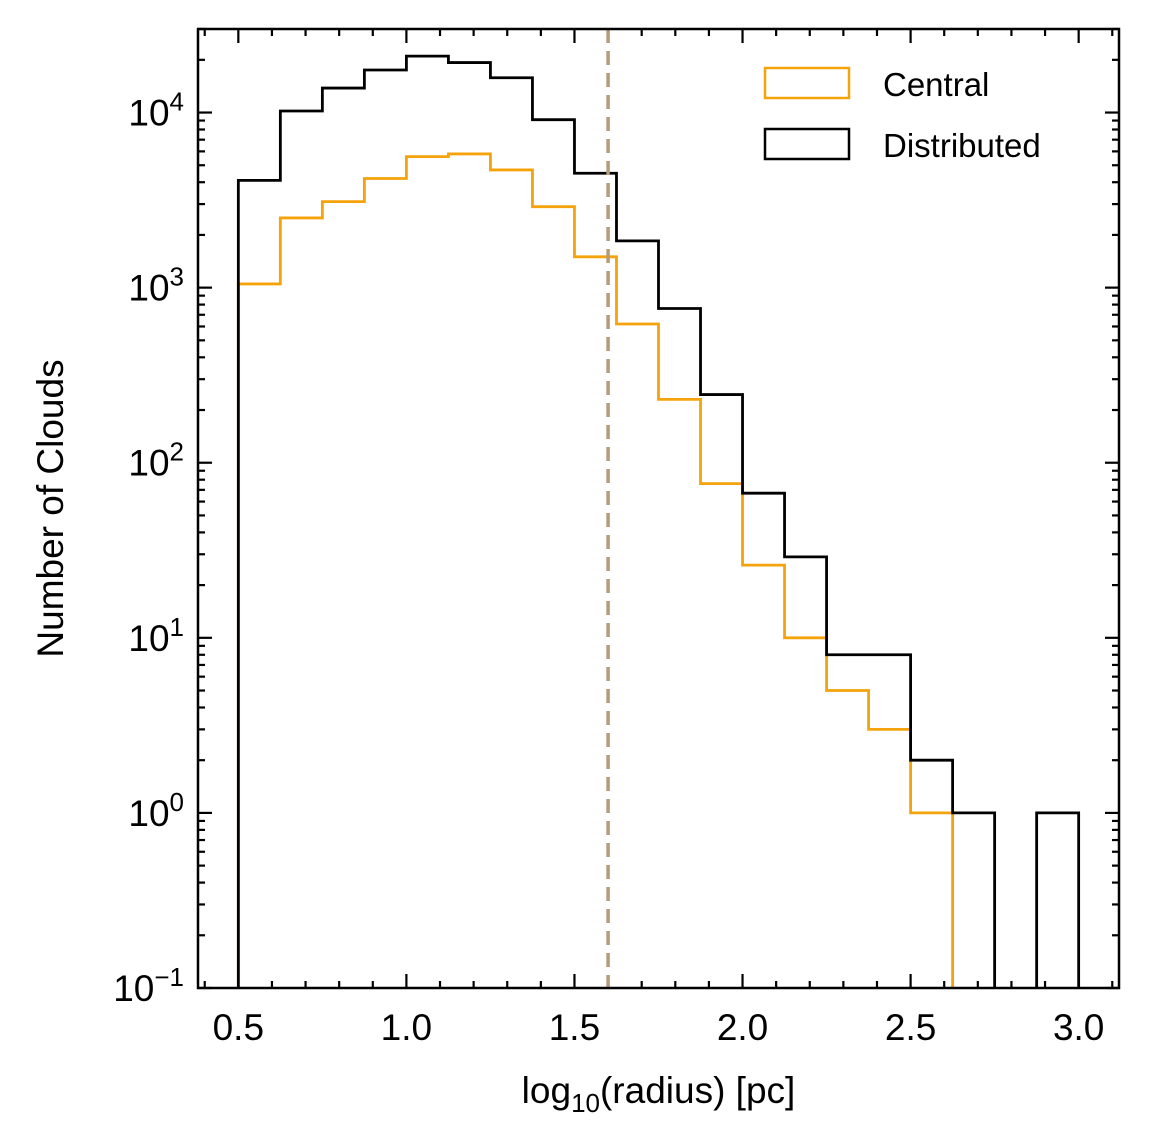 Image resolution: width=1149 pixels, height=1146 pixels. What do you see at coordinates (574, 1027) in the screenshot?
I see `x-tick-label: 1.5` at bounding box center [574, 1027].